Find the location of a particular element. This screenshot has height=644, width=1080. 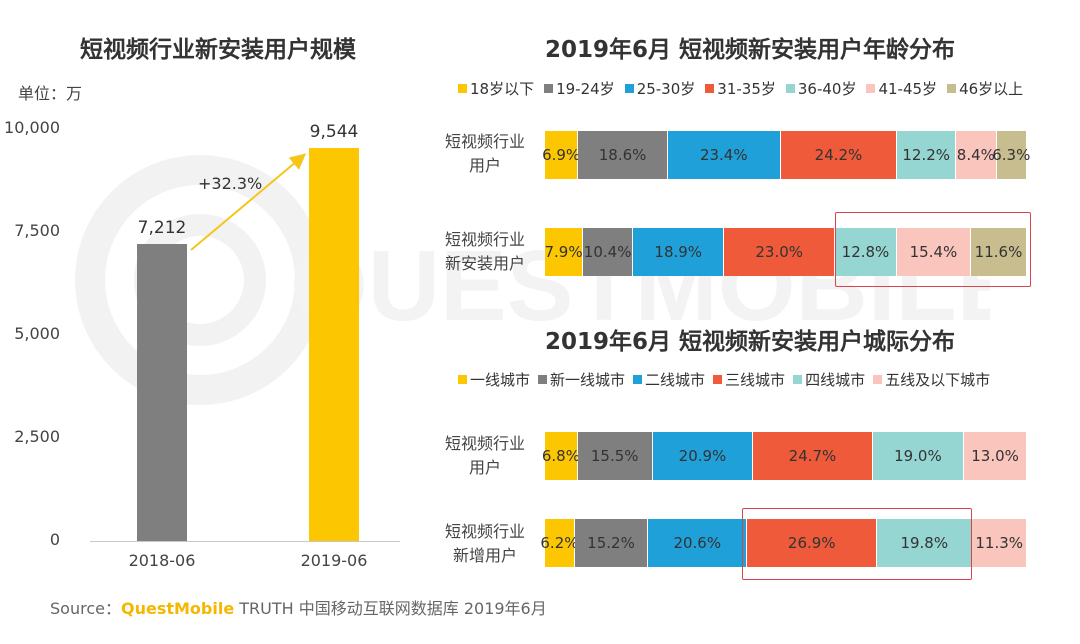

y-tick: 5,000 is located at coordinates (37, 333).